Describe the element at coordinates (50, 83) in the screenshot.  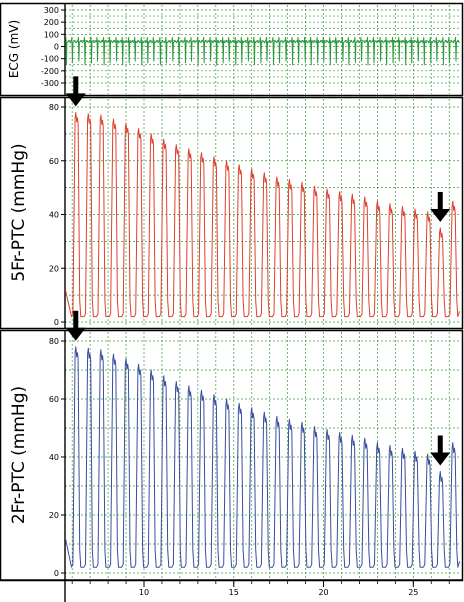
I see `y-tick-label: -300` at that location.